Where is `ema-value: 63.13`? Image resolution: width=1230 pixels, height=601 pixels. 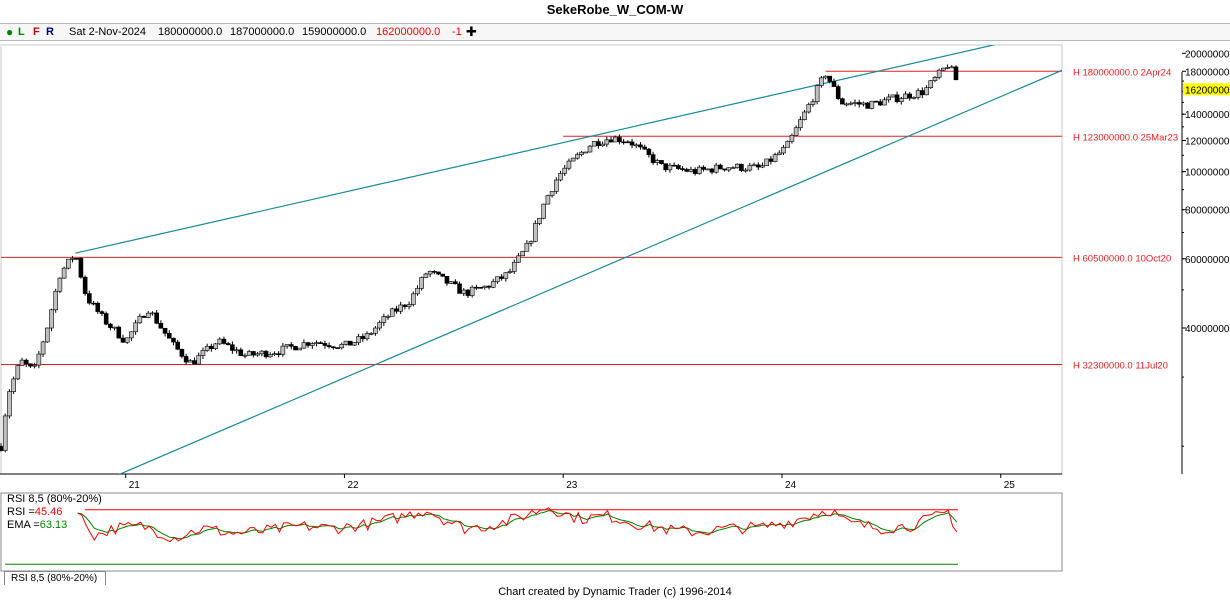
ema-value: 63.13 is located at coordinates (53, 525).